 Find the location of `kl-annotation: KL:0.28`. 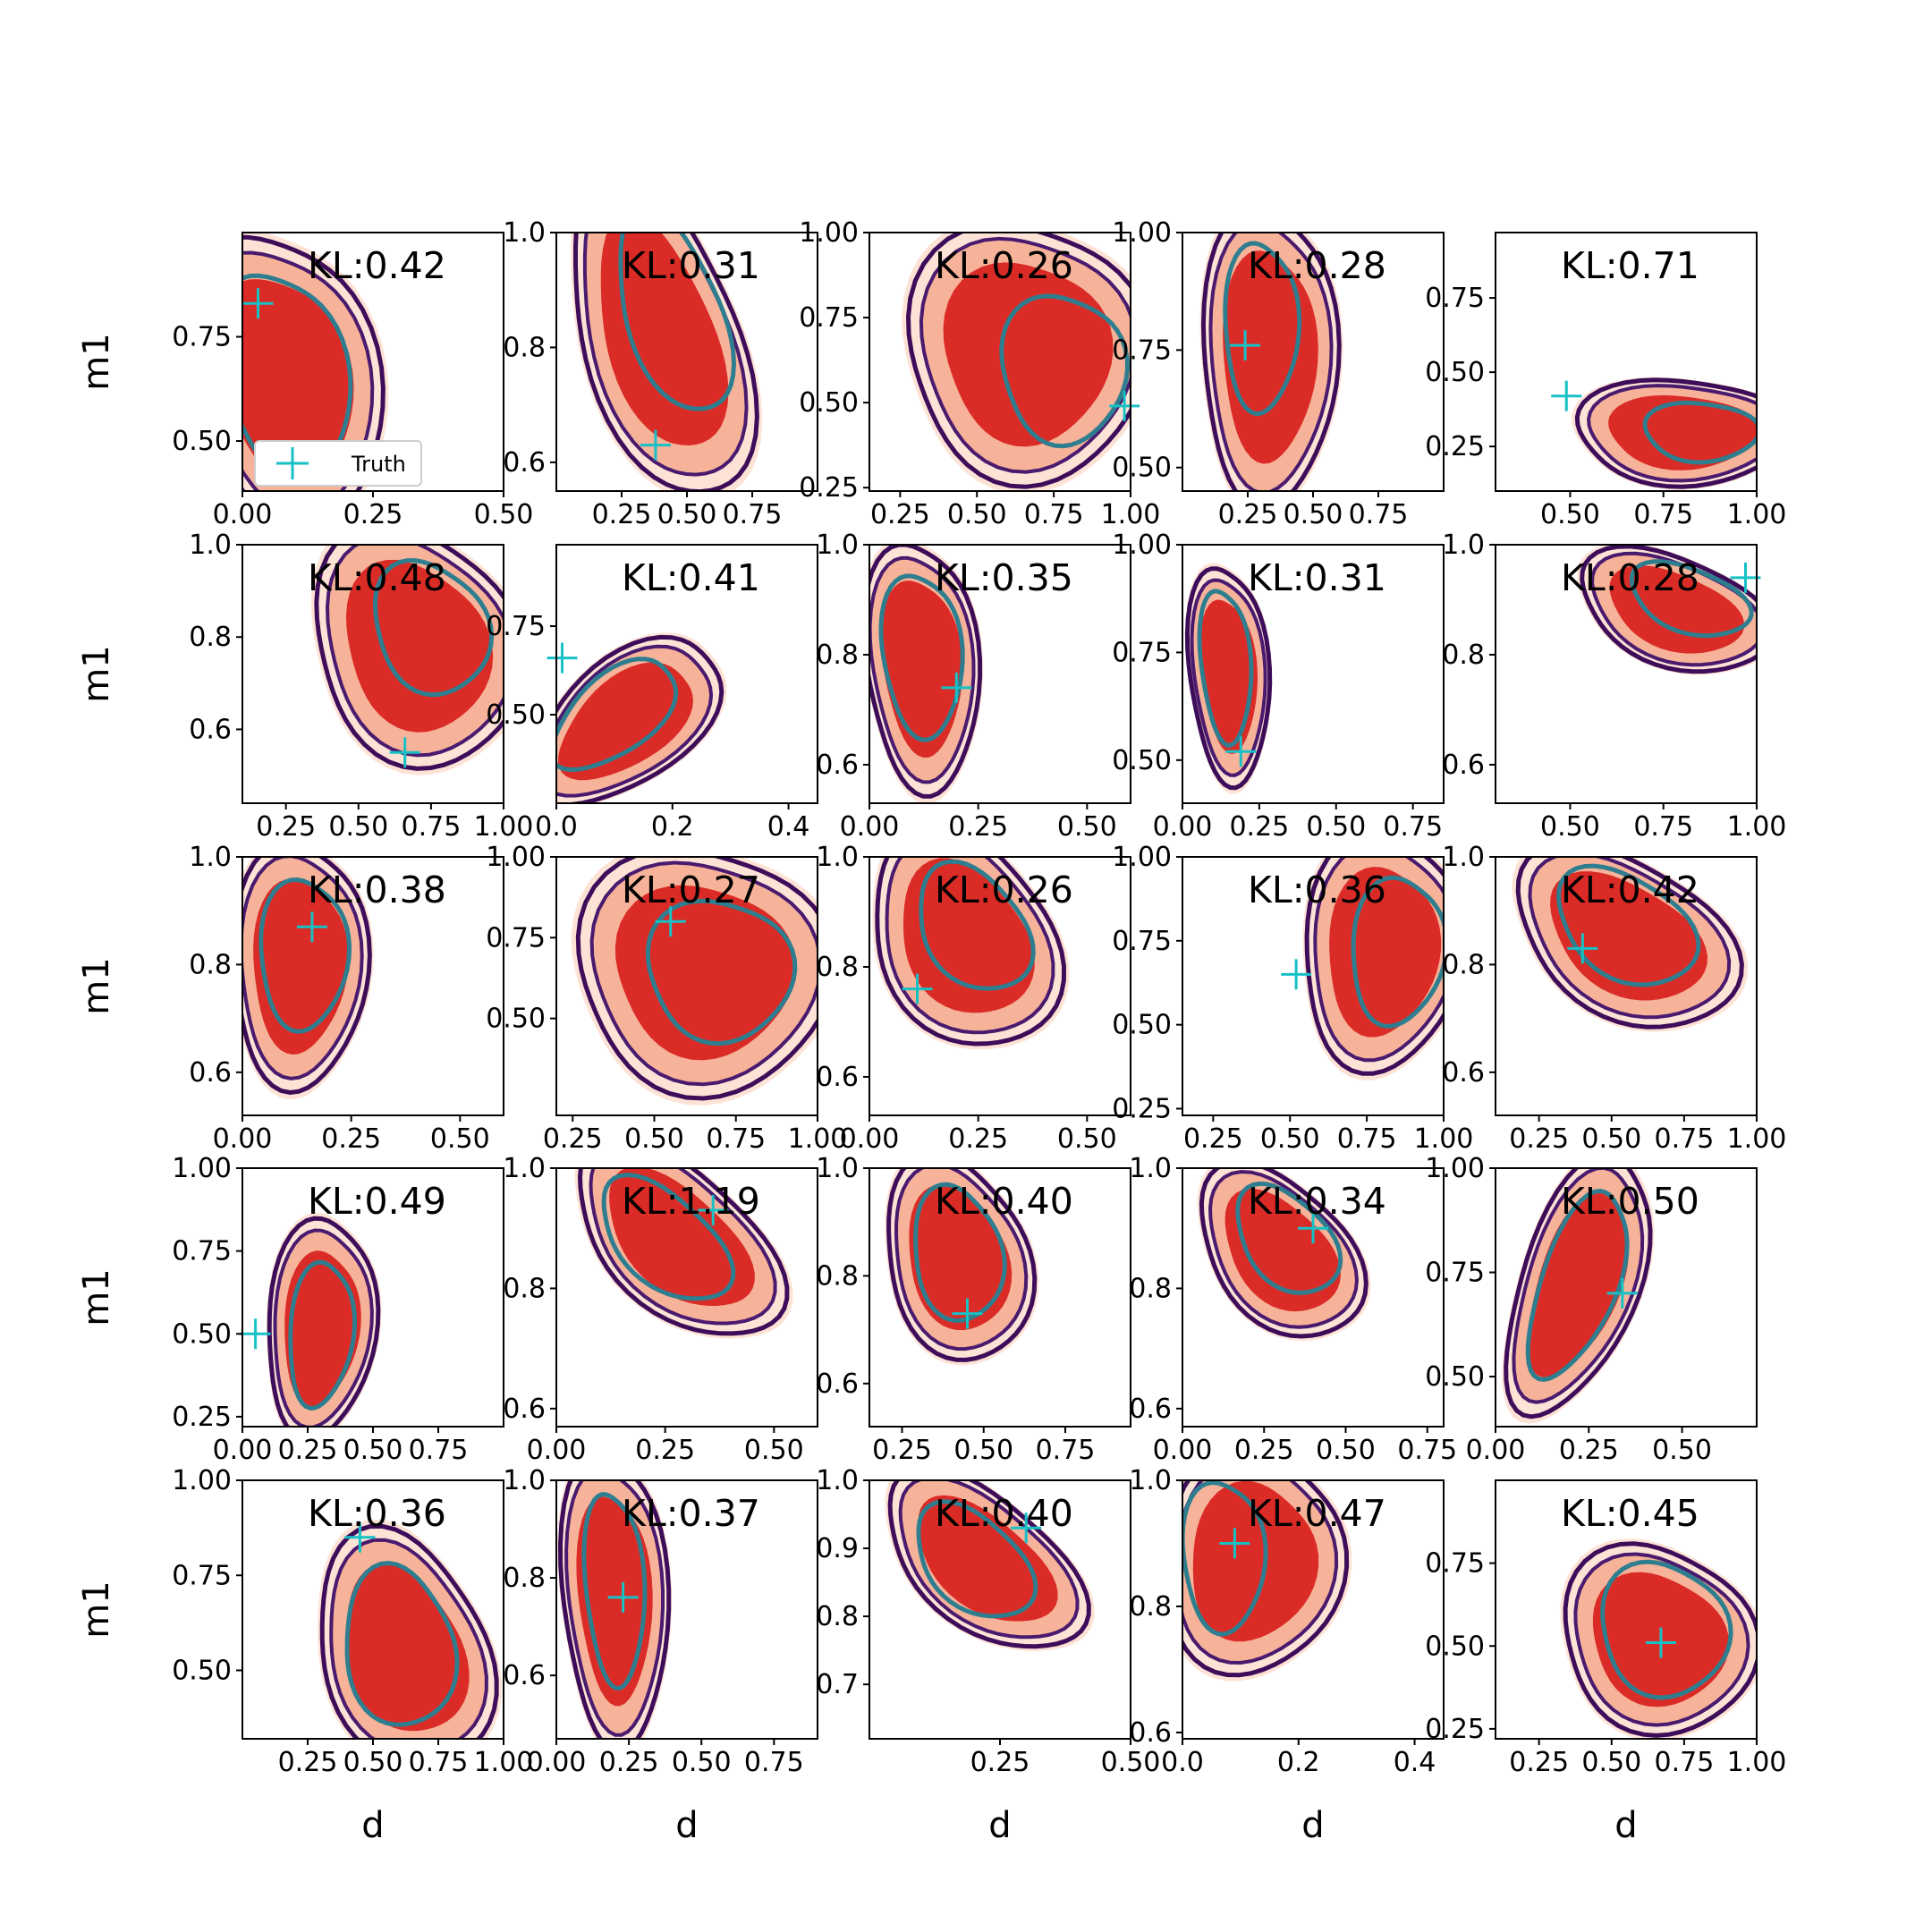

kl-annotation: KL:0.28 is located at coordinates (1317, 265).